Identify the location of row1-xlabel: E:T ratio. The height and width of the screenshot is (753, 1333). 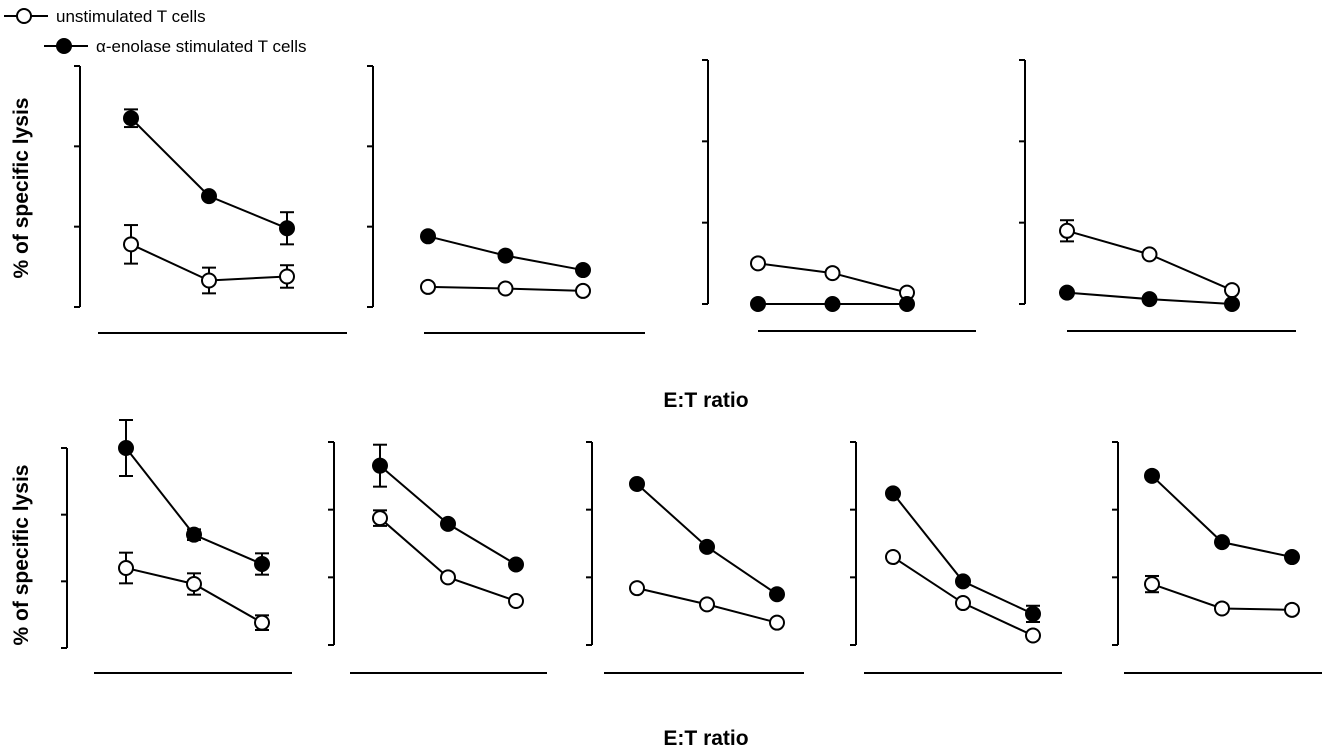
(705, 400).